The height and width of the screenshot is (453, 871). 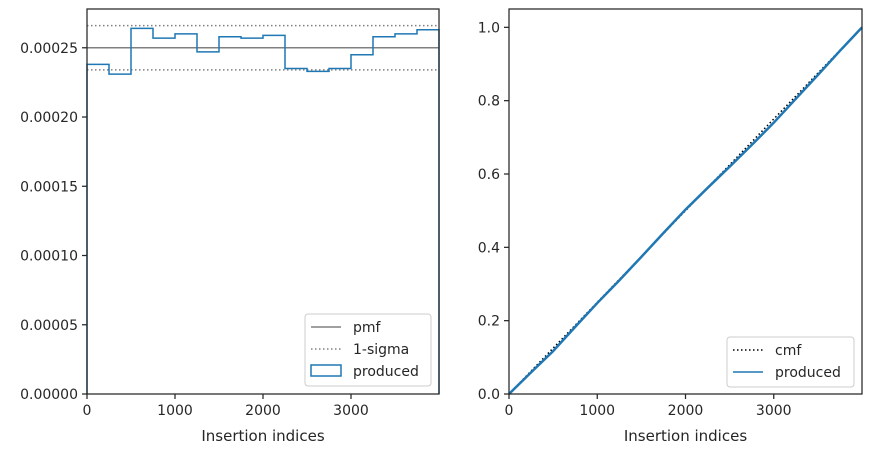 What do you see at coordinates (49, 326) in the screenshot?
I see `y-tick-label: 0.00005` at bounding box center [49, 326].